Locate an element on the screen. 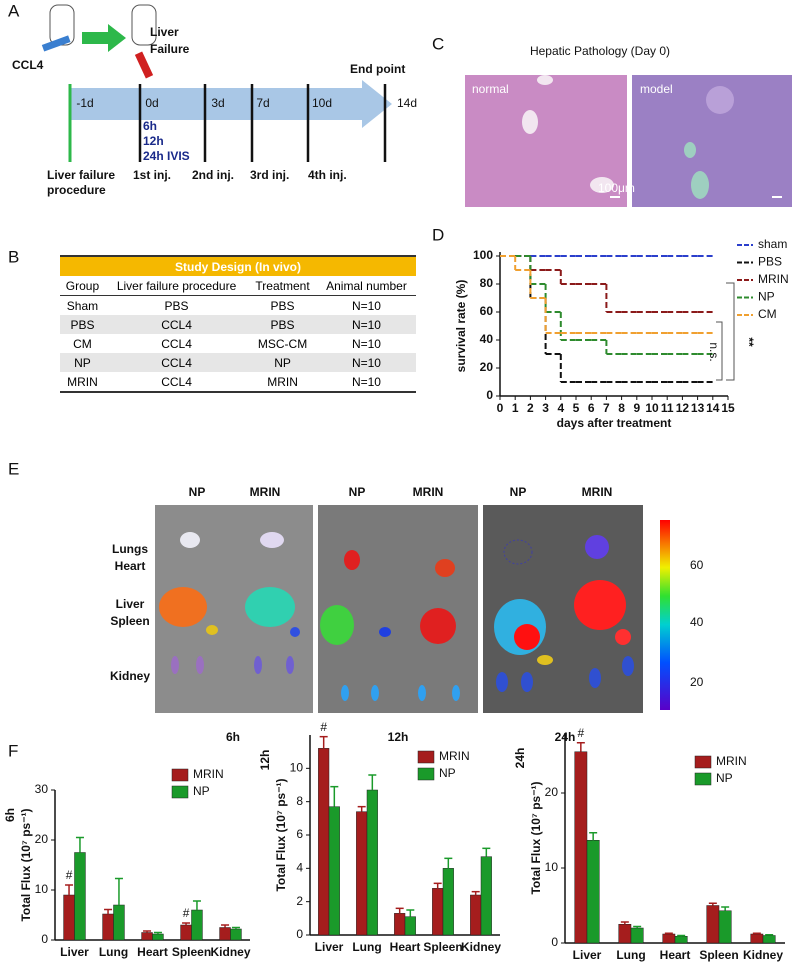  image-label: normal is located at coordinates (490, 89).